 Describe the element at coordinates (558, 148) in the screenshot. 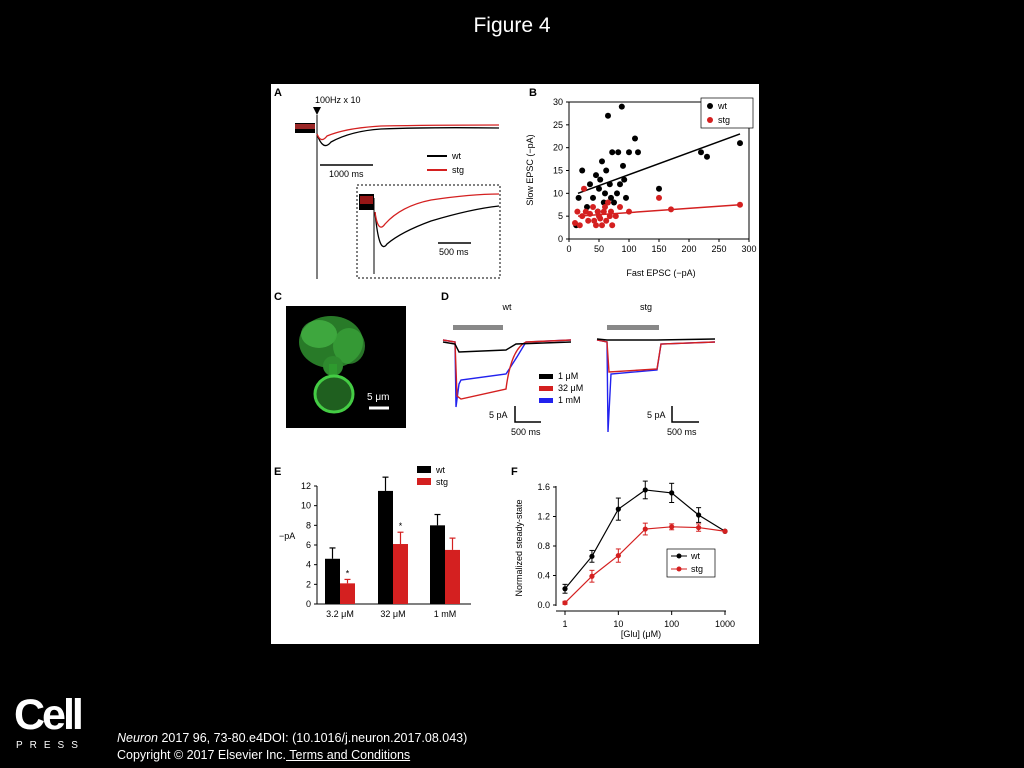

I see `panel-b-ytick-label: 20` at that location.